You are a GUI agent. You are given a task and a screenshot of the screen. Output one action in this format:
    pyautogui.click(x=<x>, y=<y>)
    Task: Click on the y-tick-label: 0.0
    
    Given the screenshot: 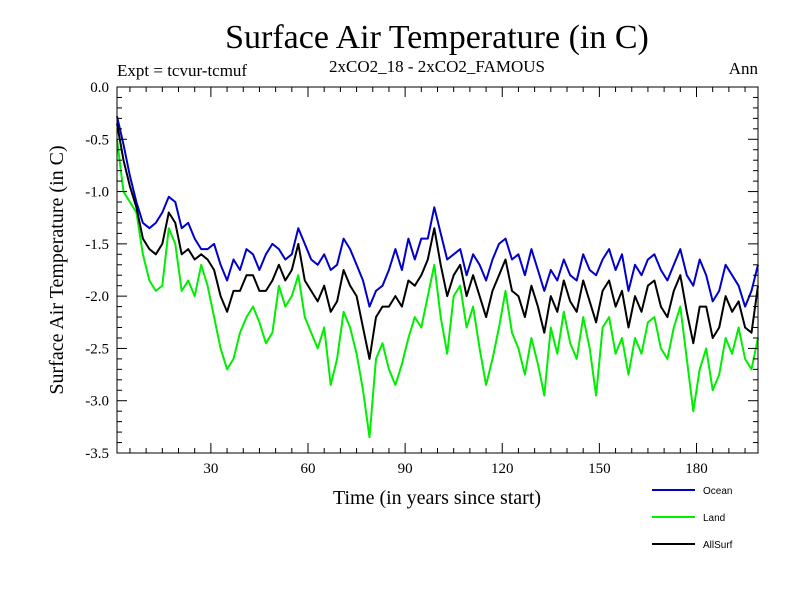 What is the action you would take?
    pyautogui.click(x=99, y=88)
    